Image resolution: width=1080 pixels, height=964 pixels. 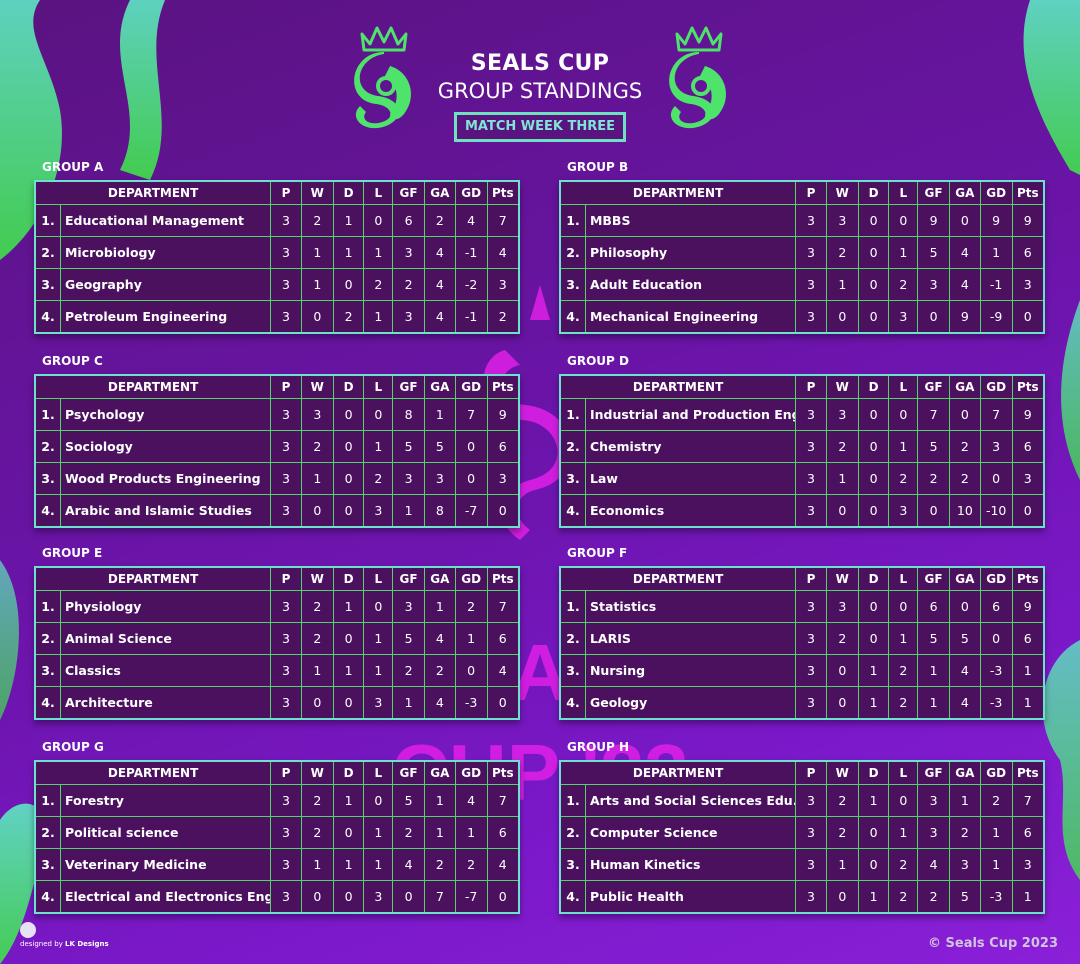 I want to click on lost-cell: 2, so click(x=903, y=864).